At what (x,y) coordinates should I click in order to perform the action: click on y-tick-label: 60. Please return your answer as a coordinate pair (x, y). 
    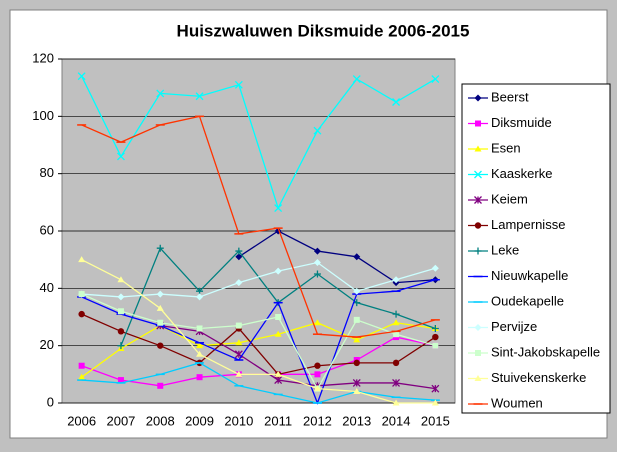
    Looking at the image, I should click on (47, 229).